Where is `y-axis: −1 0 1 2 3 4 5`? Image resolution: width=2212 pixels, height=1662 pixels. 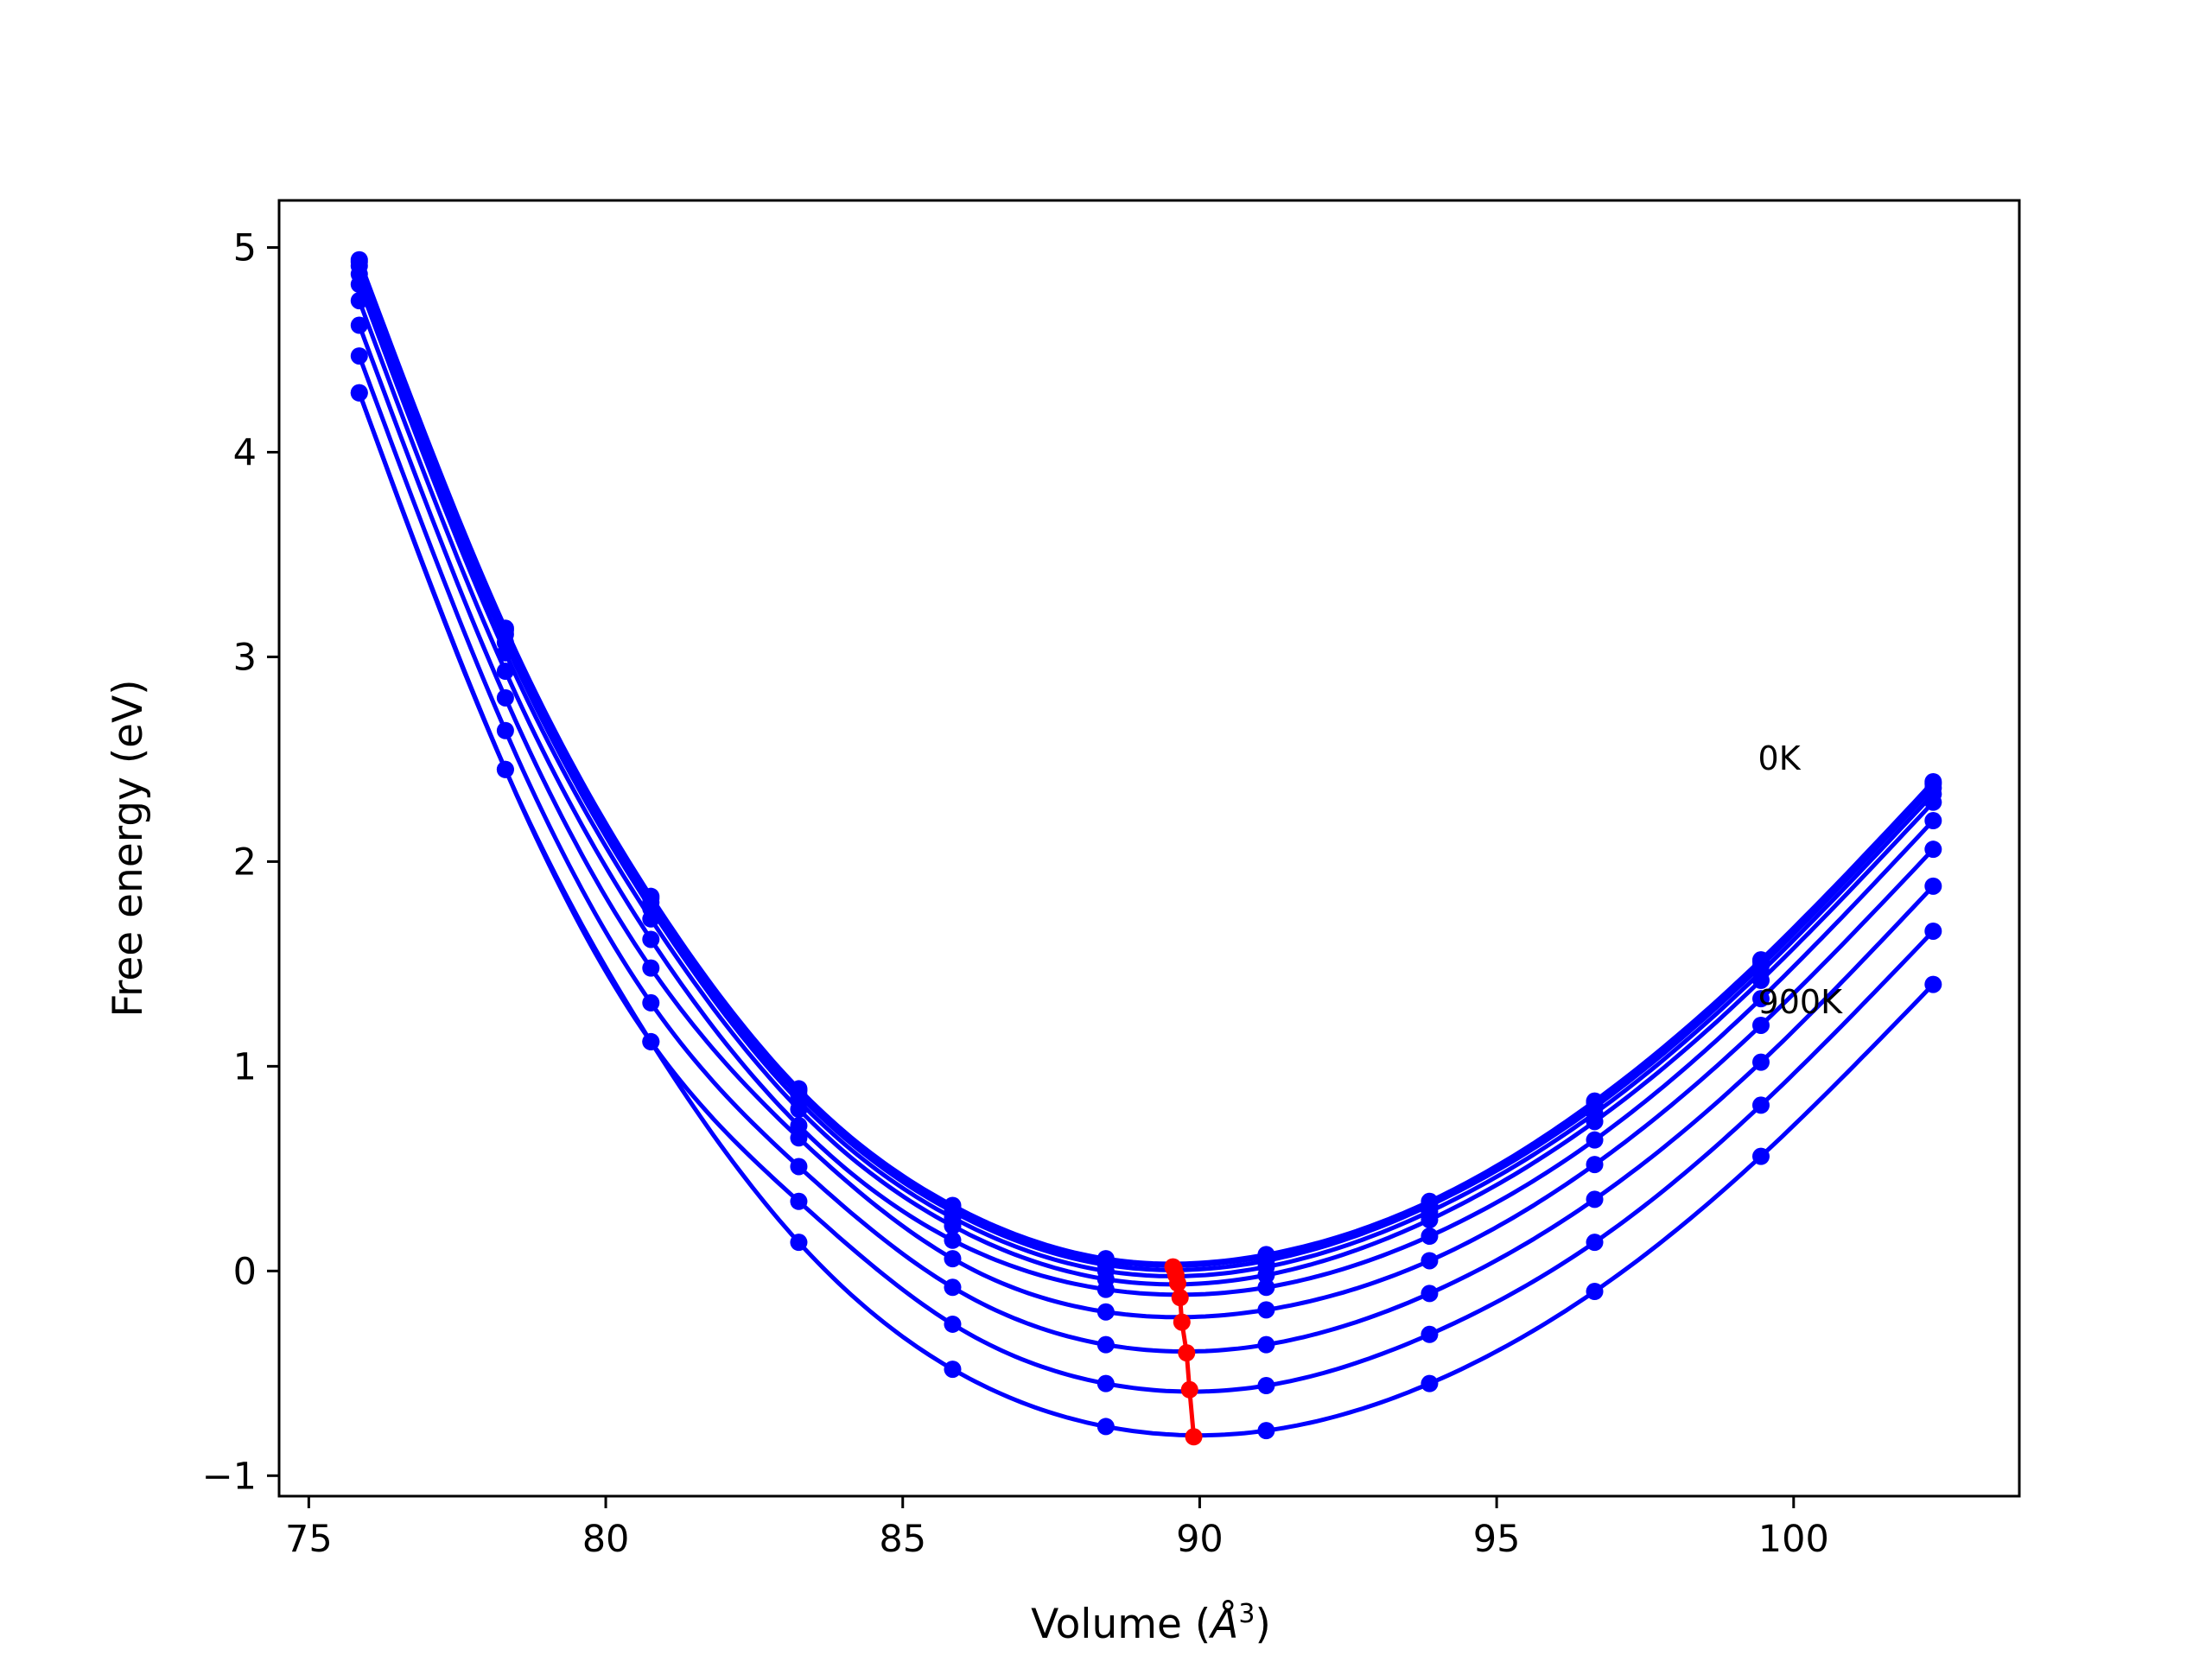
y-axis: −1 0 1 2 3 4 5 is located at coordinates (240, 862).